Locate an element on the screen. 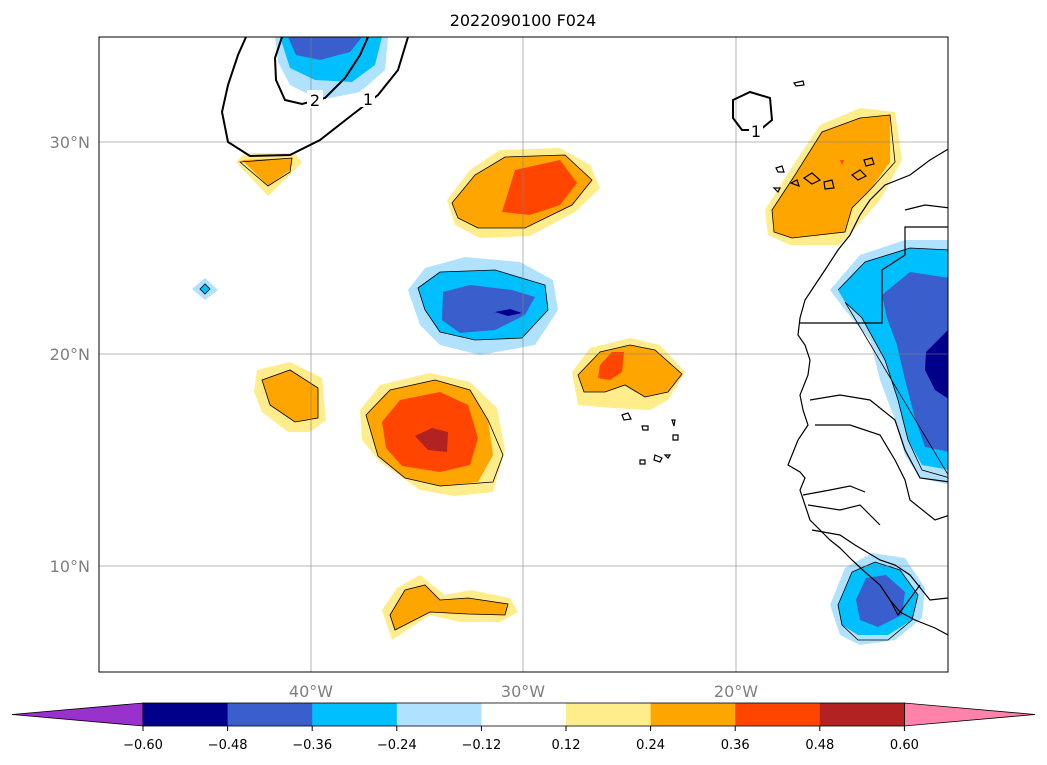 The width and height of the screenshot is (1047, 765). line-contours is located at coordinates (497, 97).